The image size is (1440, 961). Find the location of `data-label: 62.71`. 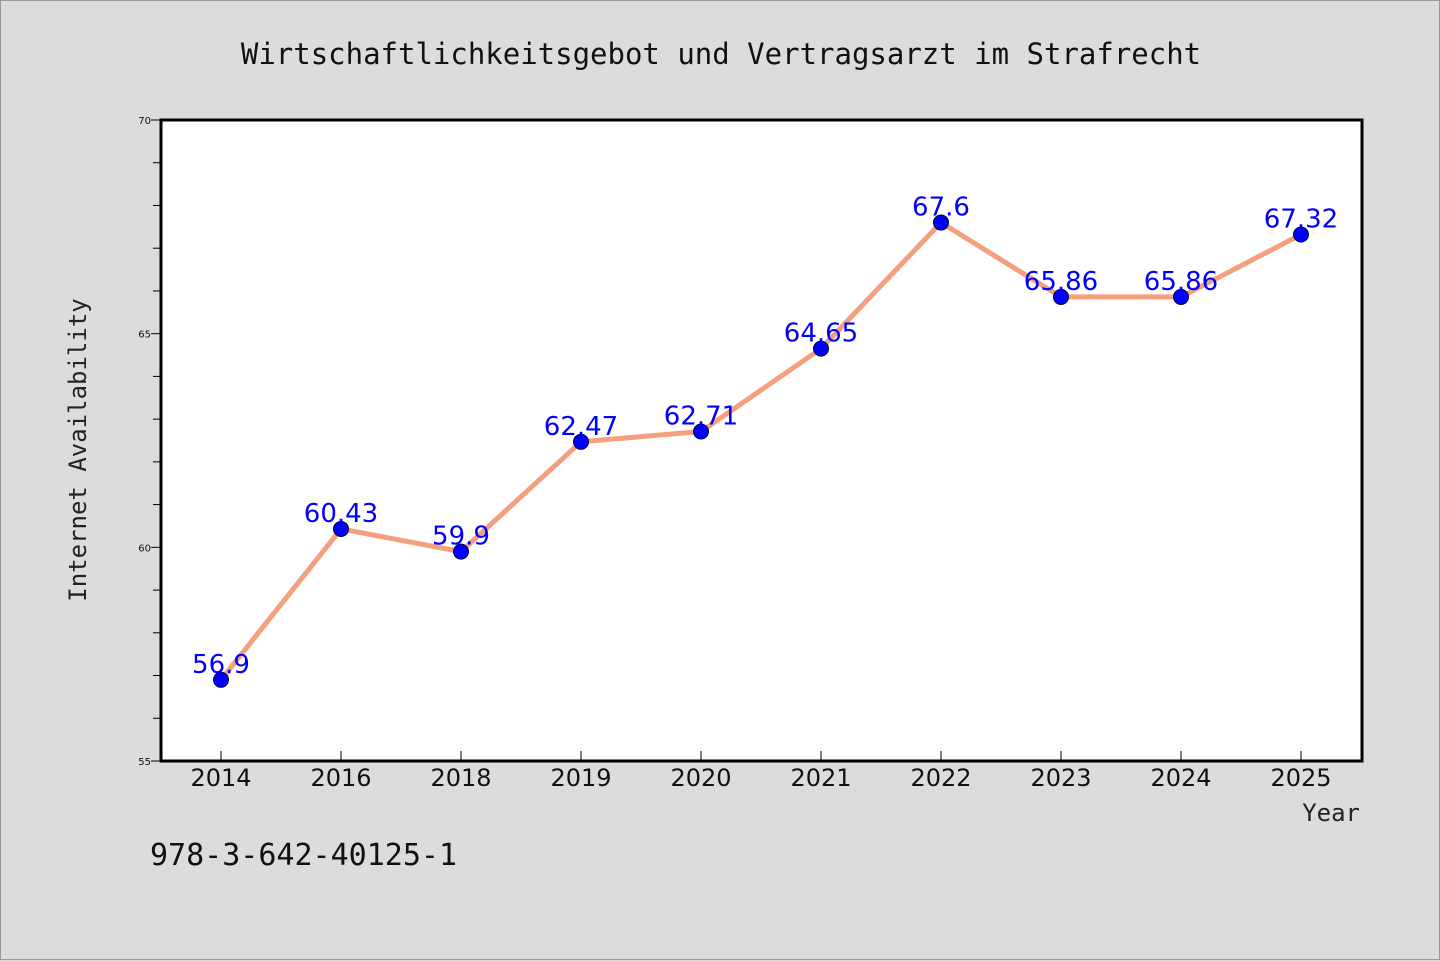

data-label: 62.71 is located at coordinates (701, 417).